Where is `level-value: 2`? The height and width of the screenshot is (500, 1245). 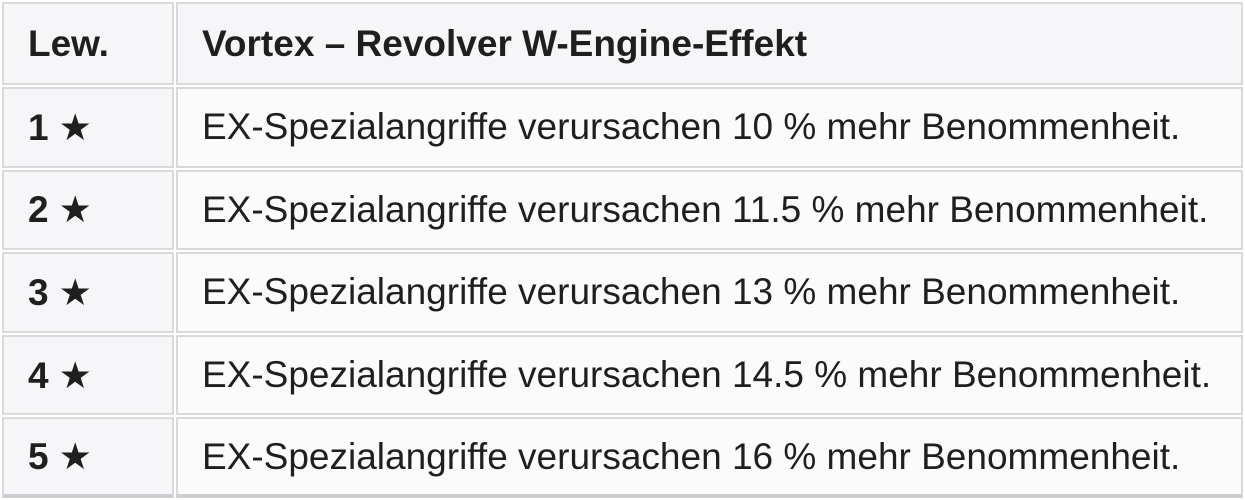 level-value: 2 is located at coordinates (38, 210).